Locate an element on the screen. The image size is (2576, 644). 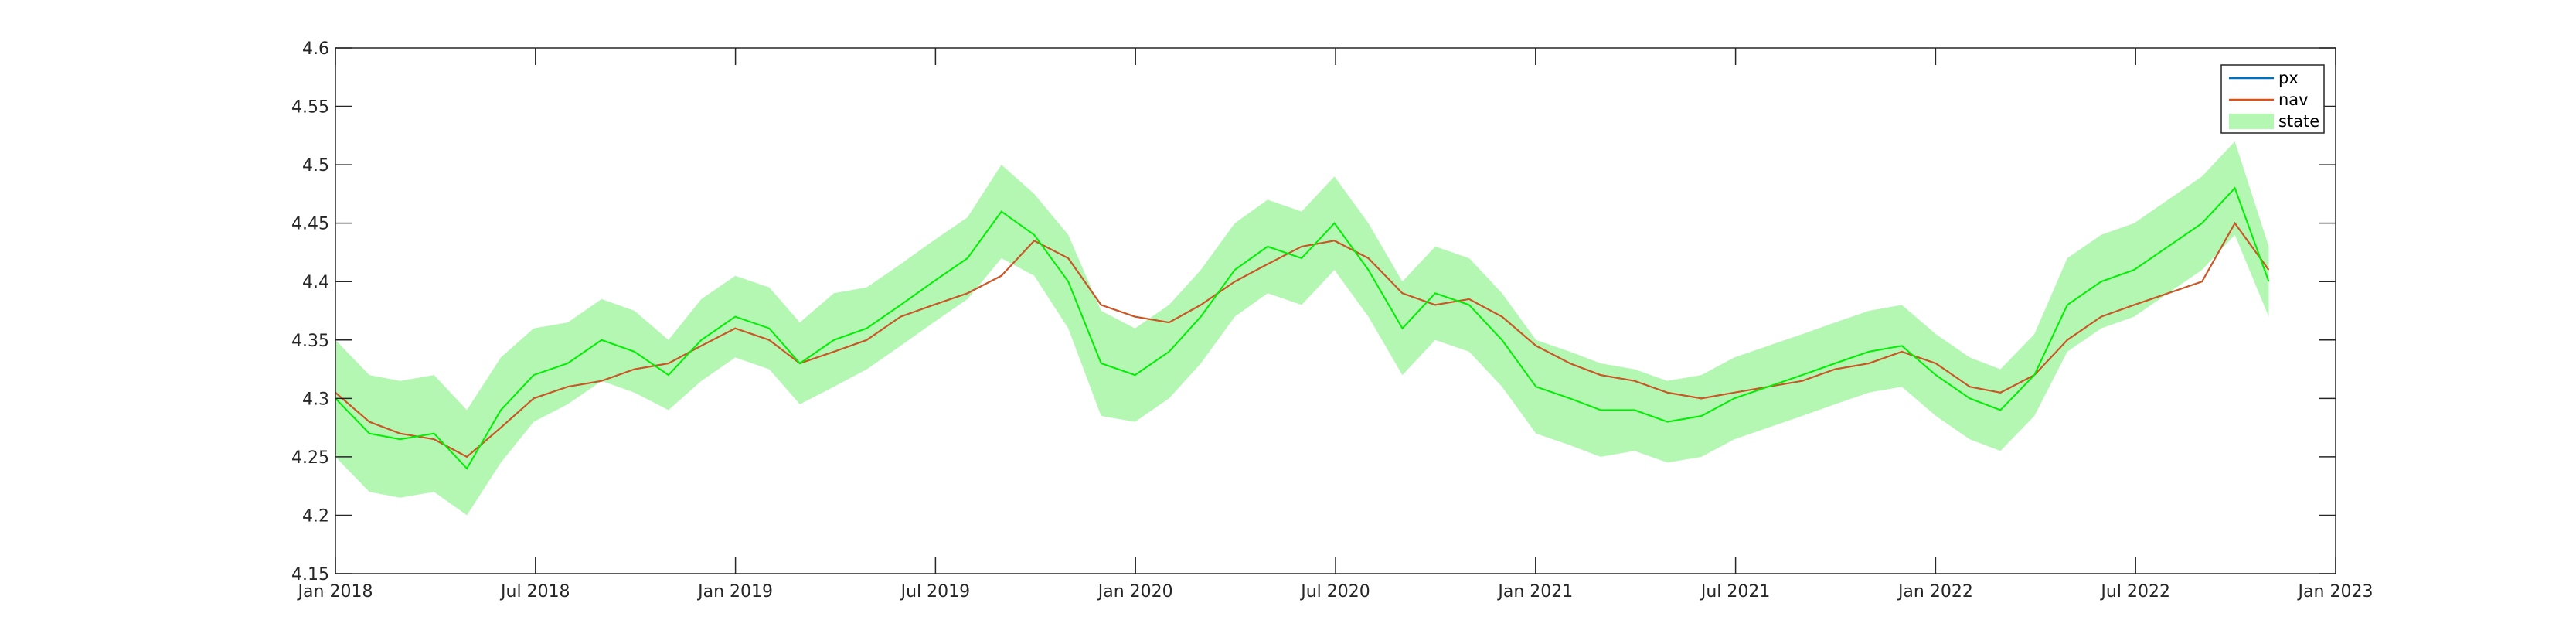
x-tick-label: Jul 2022 is located at coordinates (2134, 591).